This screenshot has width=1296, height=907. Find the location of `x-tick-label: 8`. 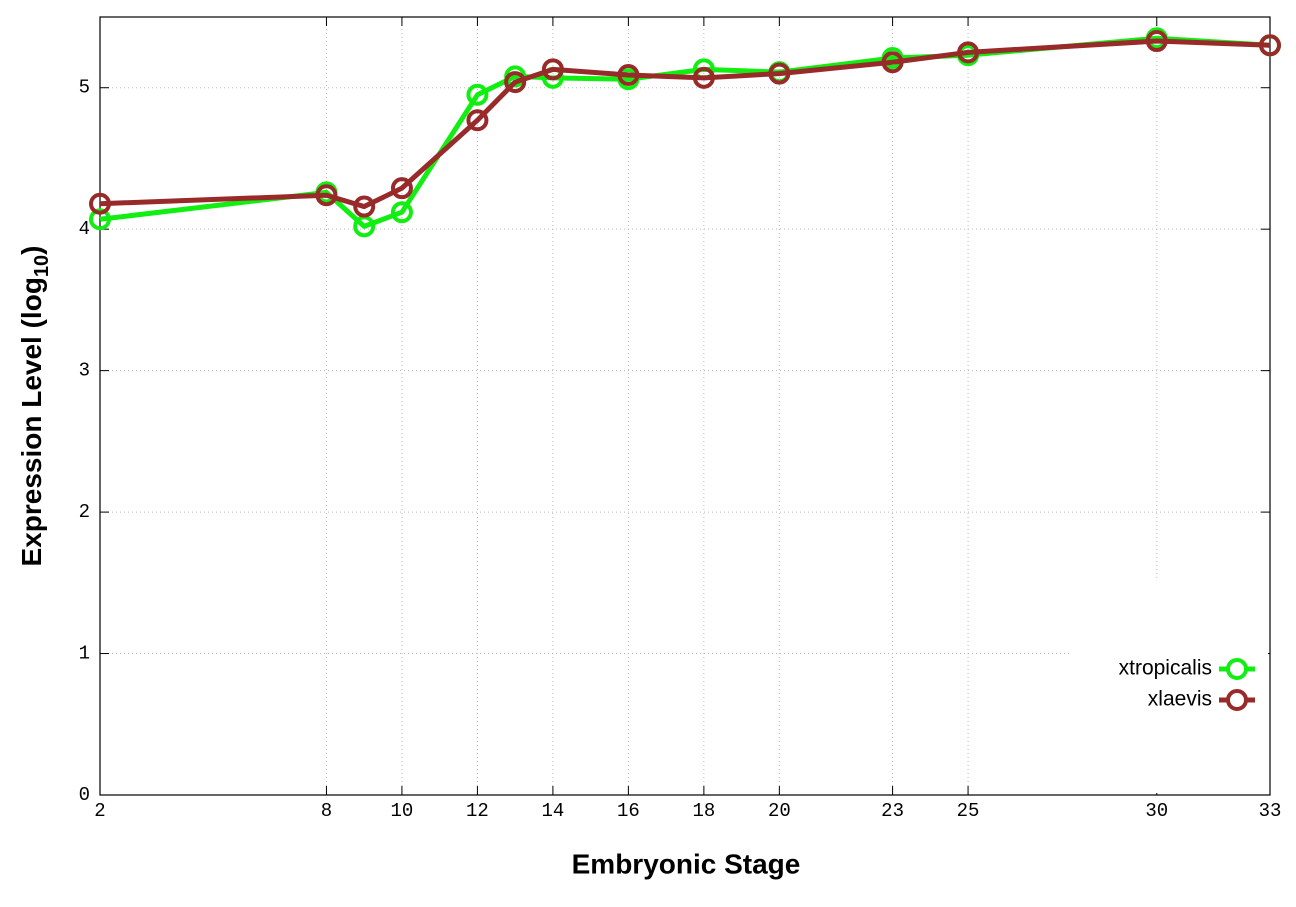

x-tick-label: 8 is located at coordinates (326, 811).